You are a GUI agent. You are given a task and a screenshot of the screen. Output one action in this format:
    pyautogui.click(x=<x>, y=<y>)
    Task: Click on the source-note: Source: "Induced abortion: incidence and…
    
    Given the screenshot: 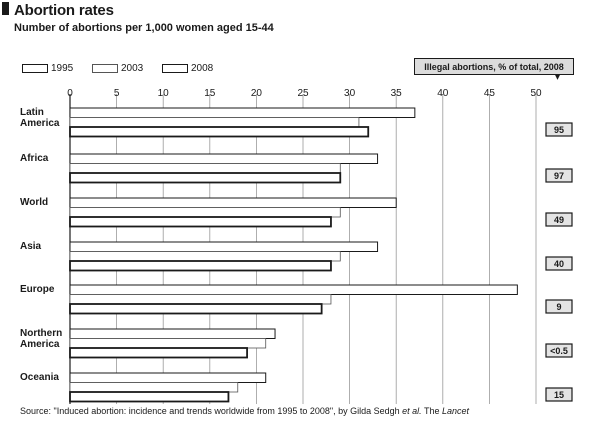 What is the action you would take?
    pyautogui.click(x=244, y=411)
    